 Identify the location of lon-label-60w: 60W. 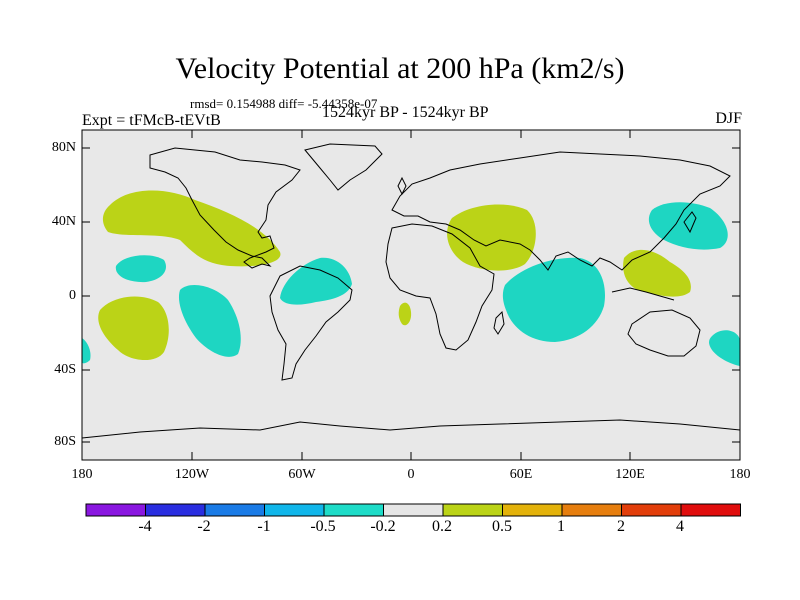
(302, 474).